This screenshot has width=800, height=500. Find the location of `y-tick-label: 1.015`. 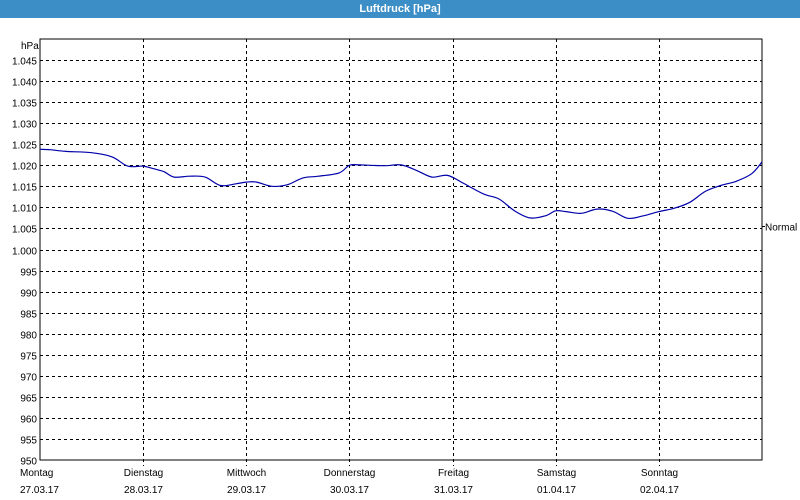

y-tick-label: 1.015 is located at coordinates (24, 188).